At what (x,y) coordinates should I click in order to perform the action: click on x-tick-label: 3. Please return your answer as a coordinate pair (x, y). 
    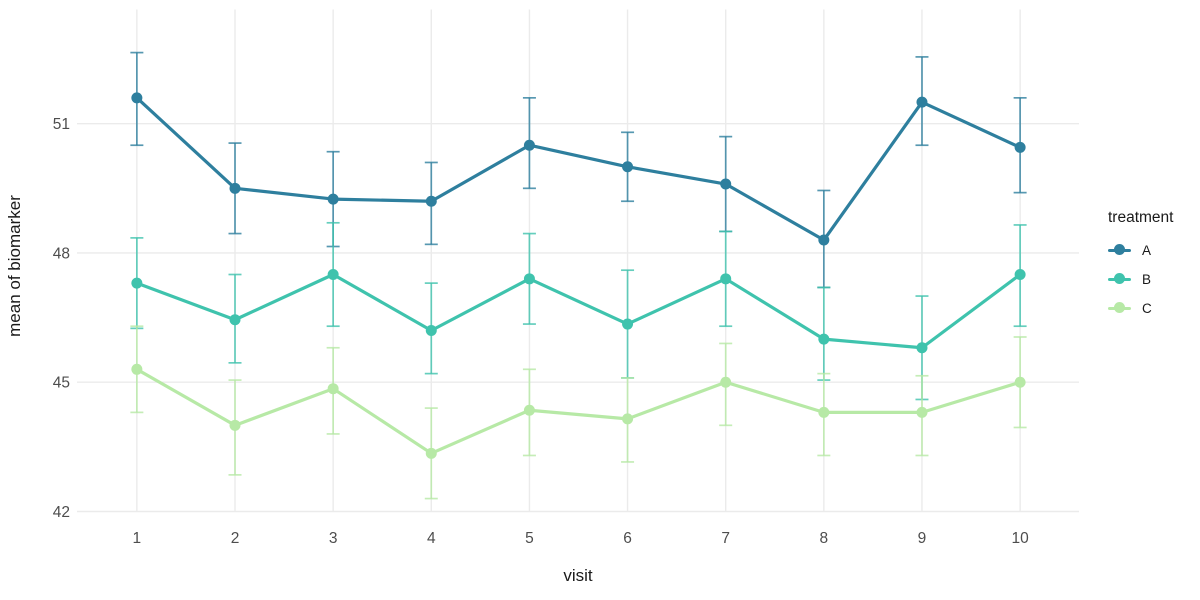
    Looking at the image, I should click on (333, 538).